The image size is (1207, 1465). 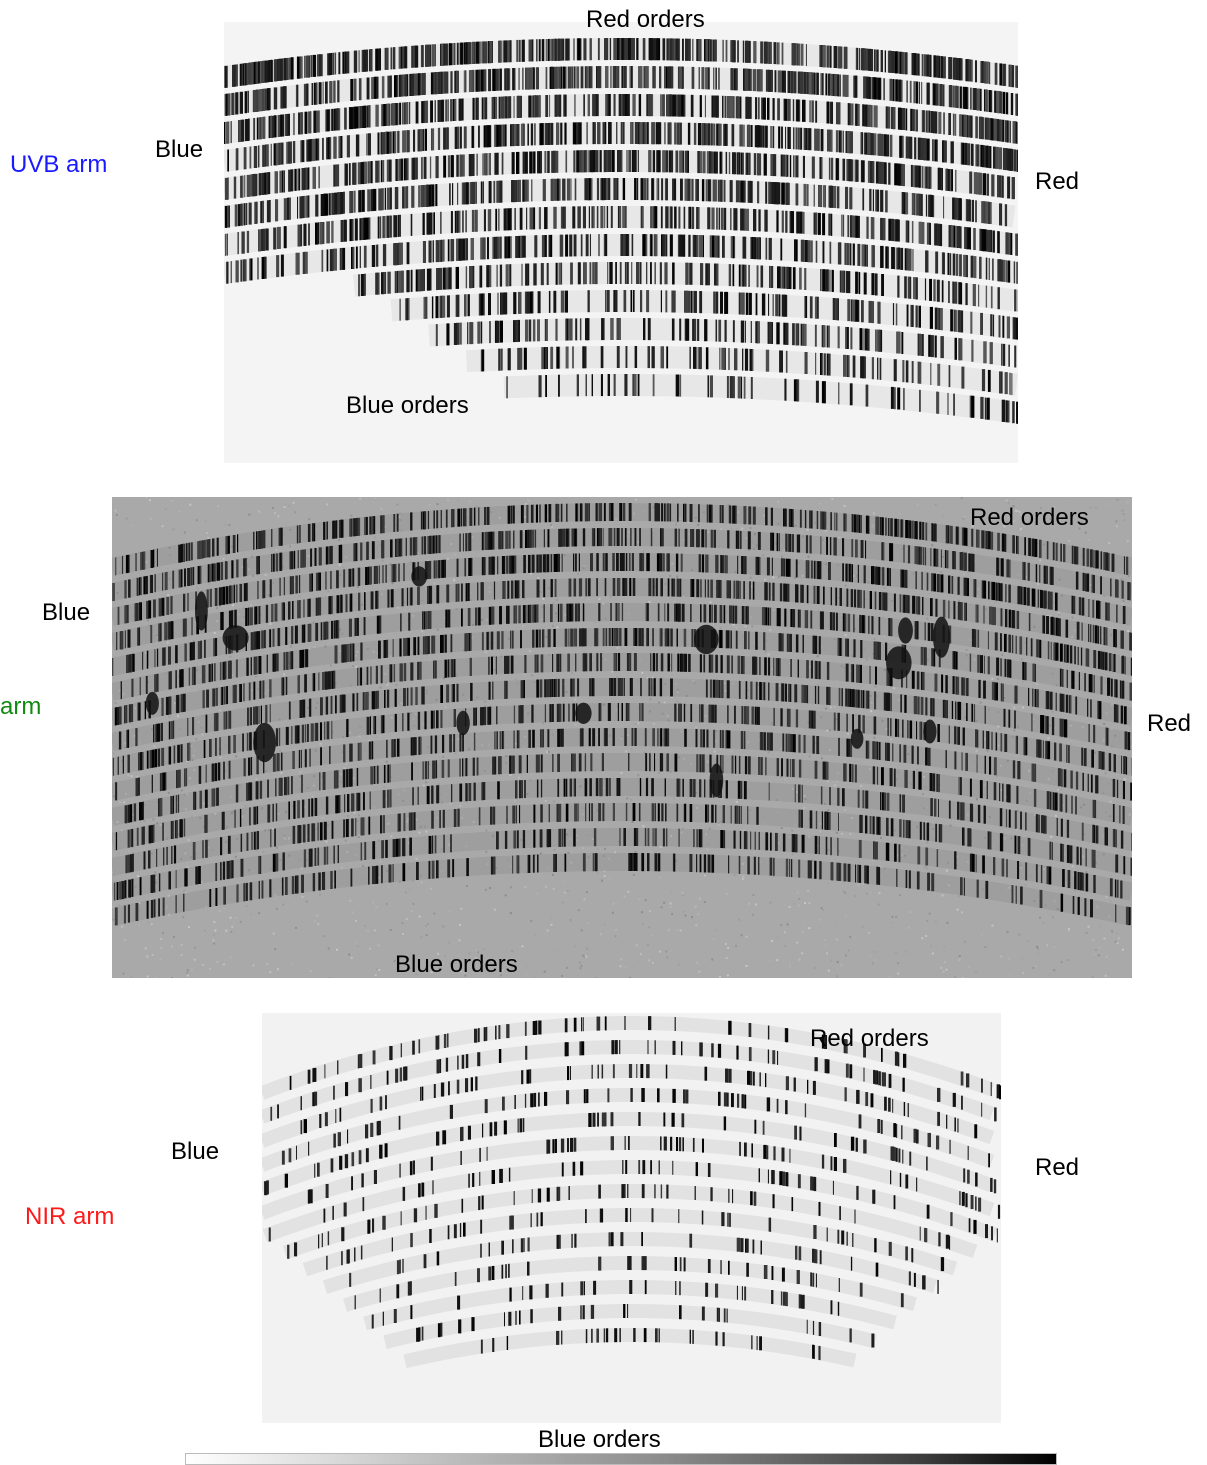 What do you see at coordinates (869, 1038) in the screenshot?
I see `nir-red-orders-label: Red orders` at bounding box center [869, 1038].